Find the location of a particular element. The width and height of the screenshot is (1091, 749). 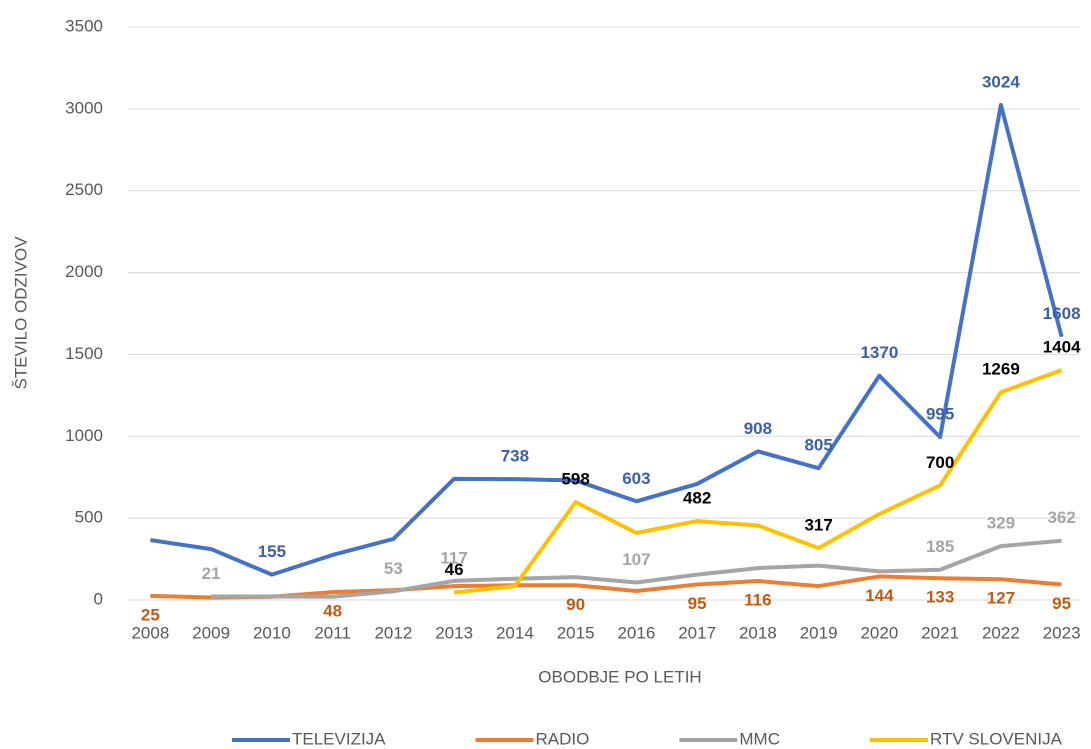

y-tick-label: 2000 is located at coordinates (84, 271).